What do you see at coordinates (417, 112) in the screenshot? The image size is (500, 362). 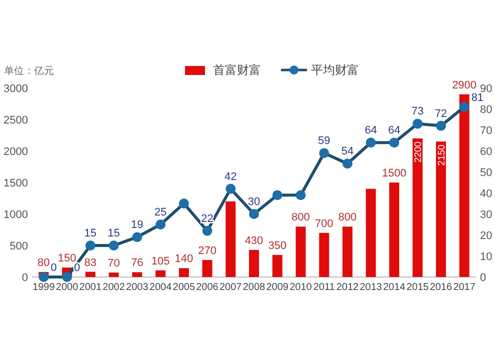 I see `data-label: 73` at bounding box center [417, 112].